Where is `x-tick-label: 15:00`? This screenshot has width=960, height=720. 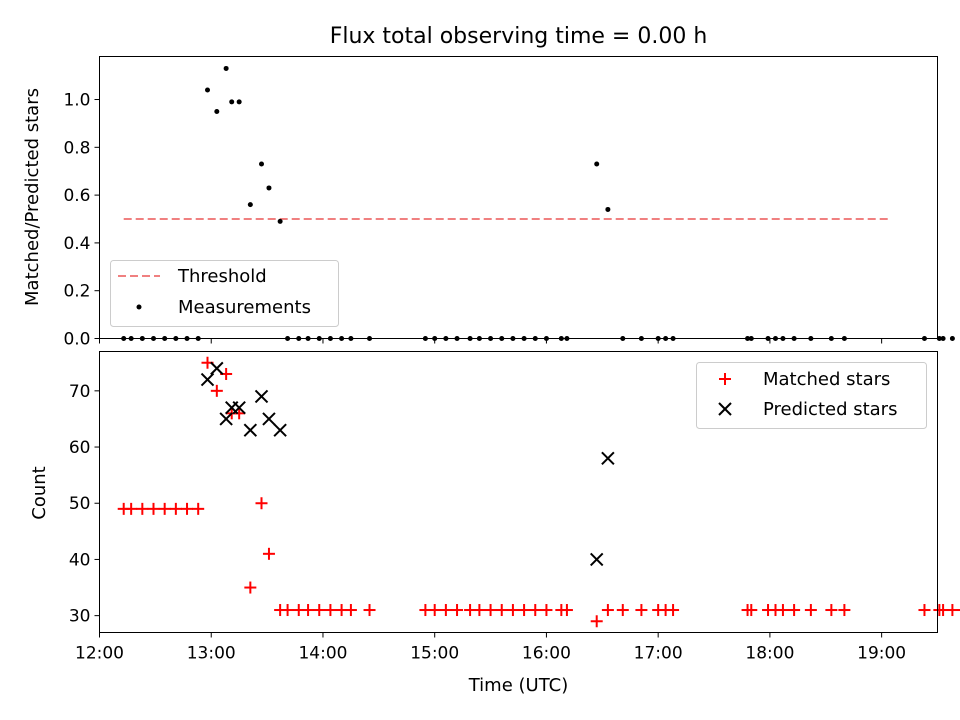 x-tick-label: 15:00 is located at coordinates (434, 654).